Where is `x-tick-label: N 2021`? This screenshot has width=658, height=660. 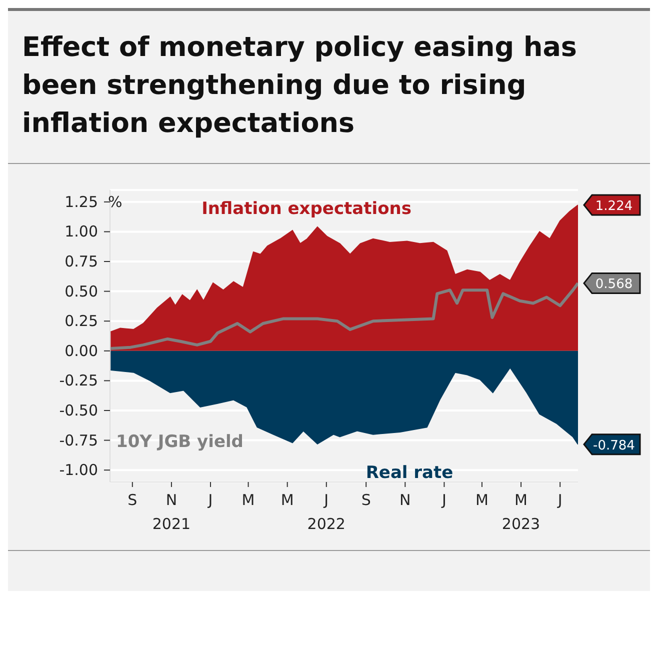
x-tick-label: N 2021 is located at coordinates (171, 512).